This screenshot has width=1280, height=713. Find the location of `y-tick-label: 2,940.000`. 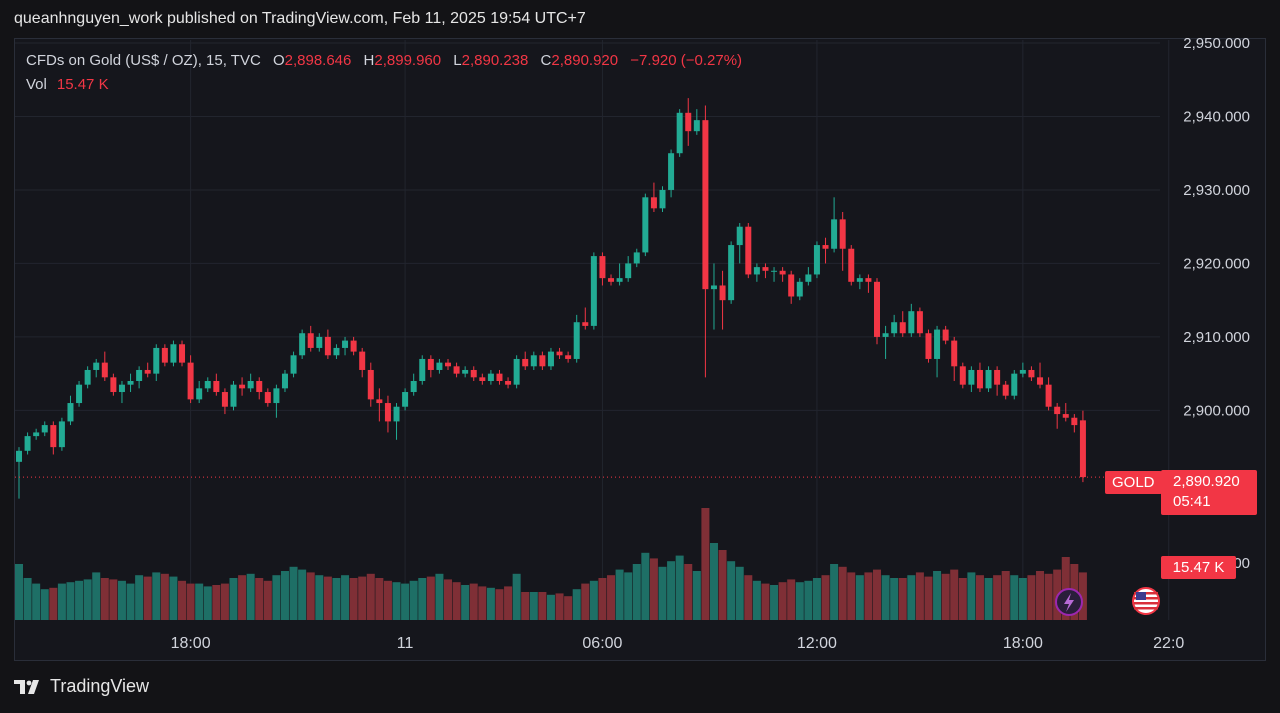

y-tick-label: 2,940.000 is located at coordinates (1216, 116).